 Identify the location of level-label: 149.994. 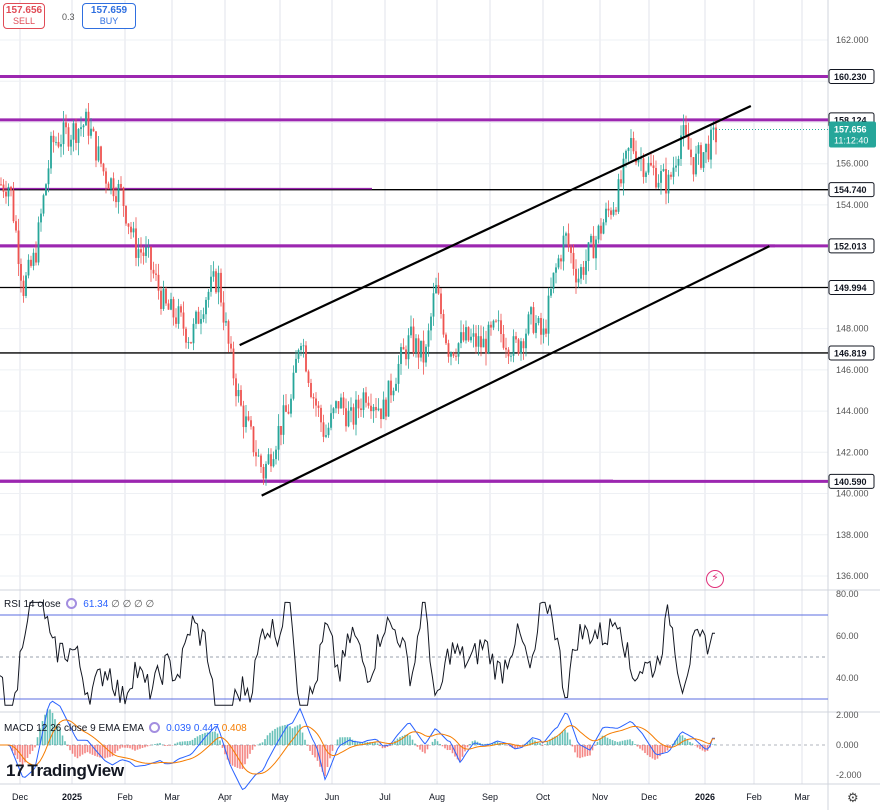
(850, 288).